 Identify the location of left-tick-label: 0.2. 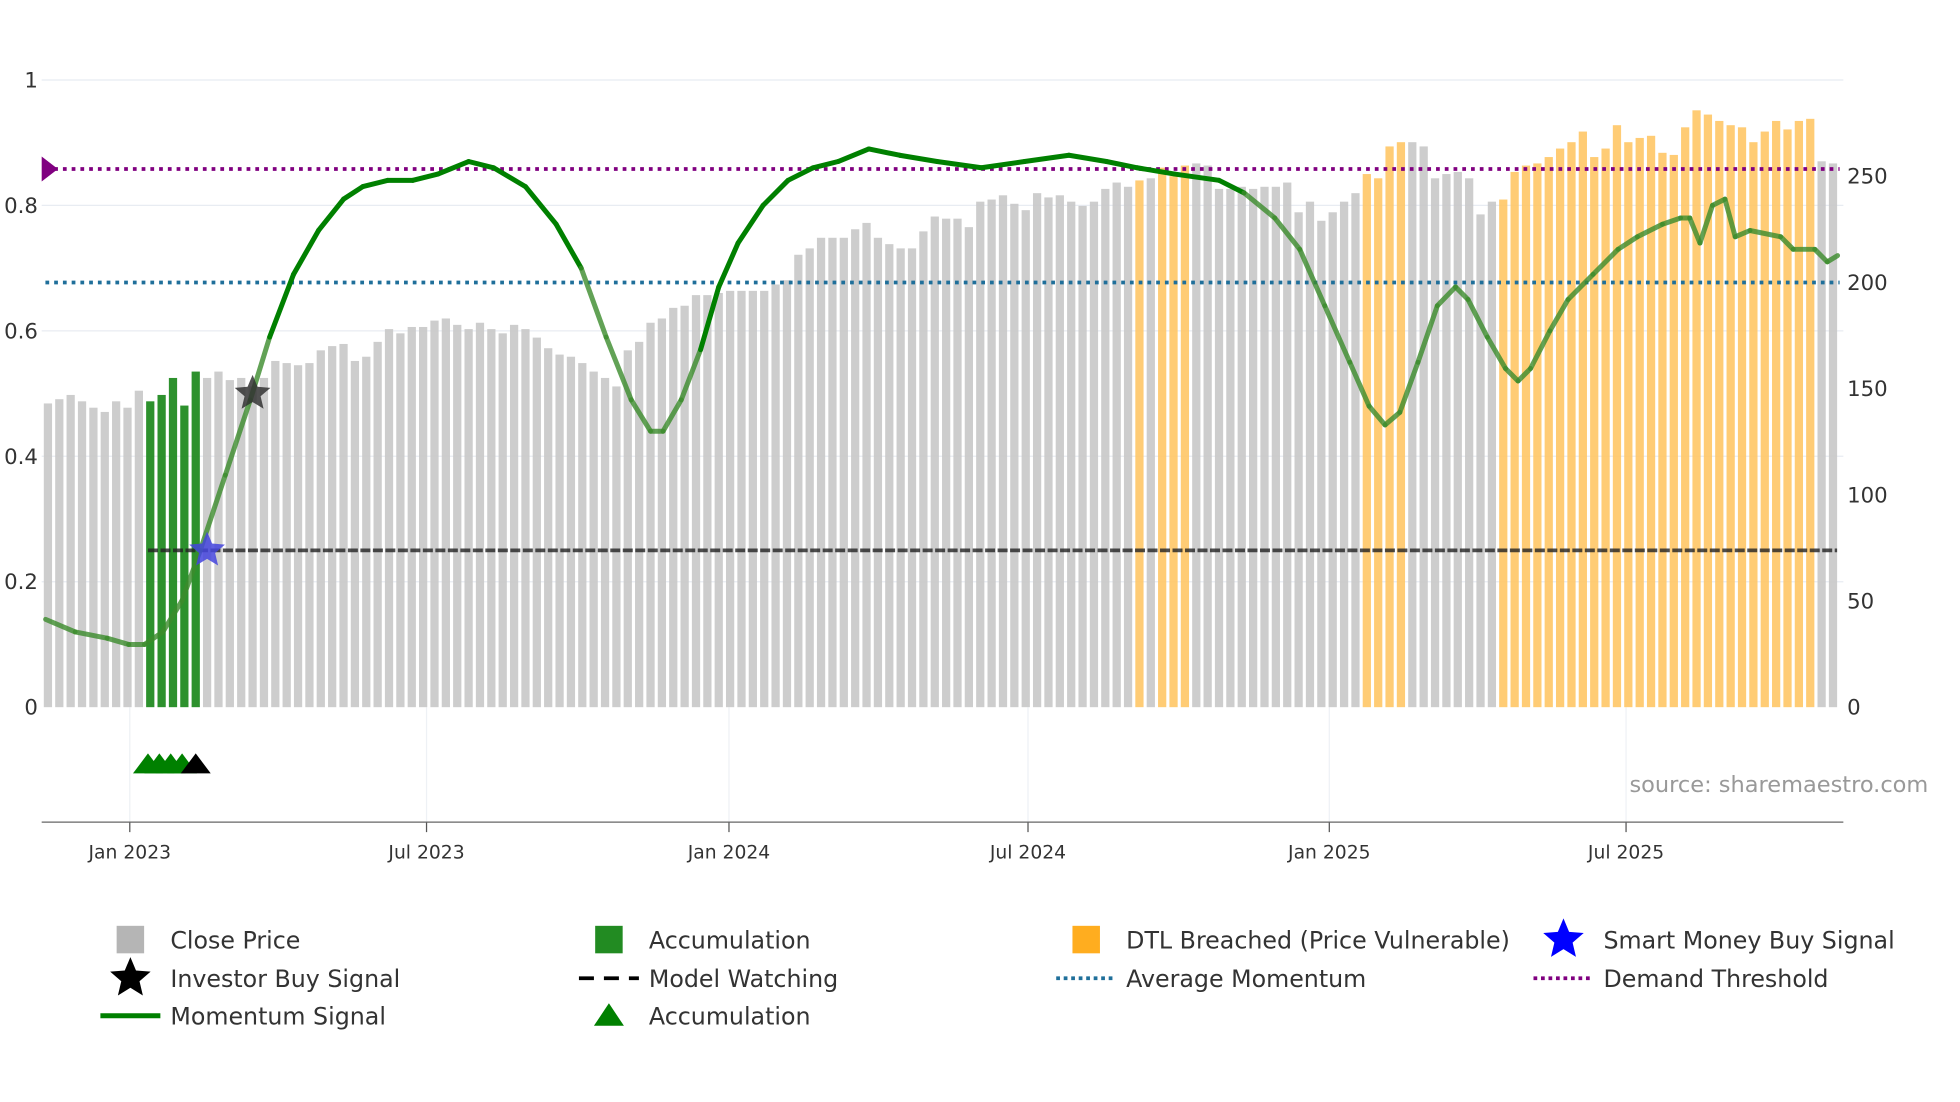
(21, 582).